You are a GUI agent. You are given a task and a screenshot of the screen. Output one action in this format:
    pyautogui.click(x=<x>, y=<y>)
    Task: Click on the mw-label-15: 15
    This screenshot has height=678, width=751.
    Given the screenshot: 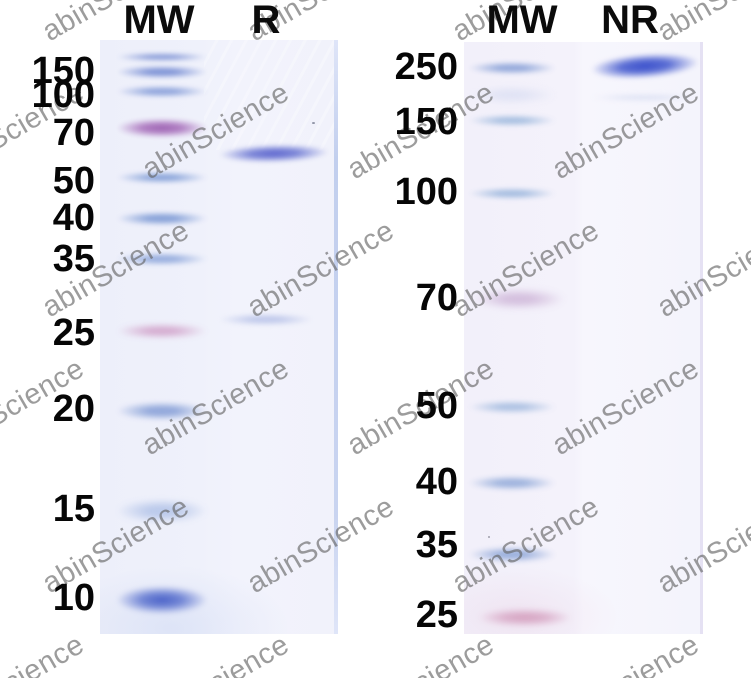 What is the action you would take?
    pyautogui.click(x=73, y=509)
    